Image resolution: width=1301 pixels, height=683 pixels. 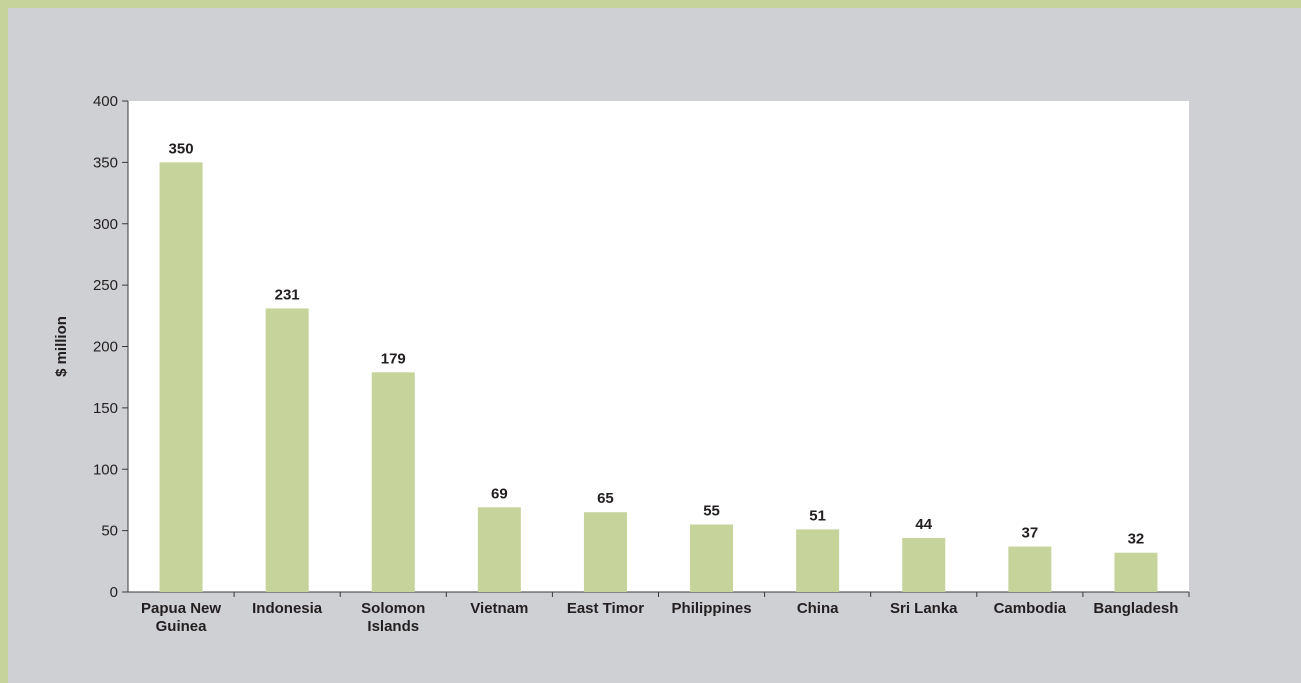 What do you see at coordinates (712, 608) in the screenshot?
I see `x-tick-label: Philippines` at bounding box center [712, 608].